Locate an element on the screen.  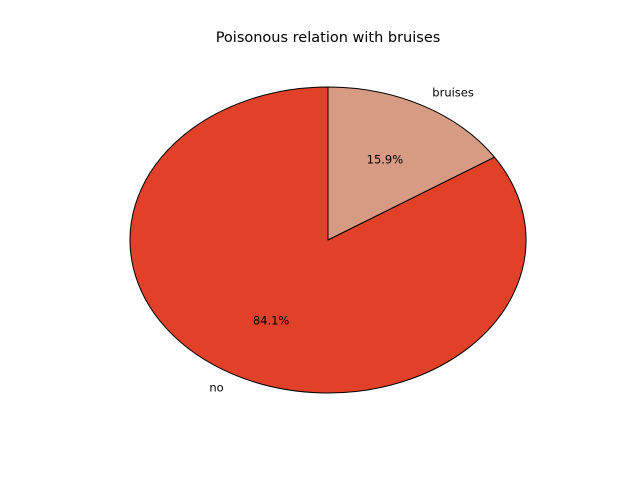
pct-label-no: 84.1% is located at coordinates (271, 321).